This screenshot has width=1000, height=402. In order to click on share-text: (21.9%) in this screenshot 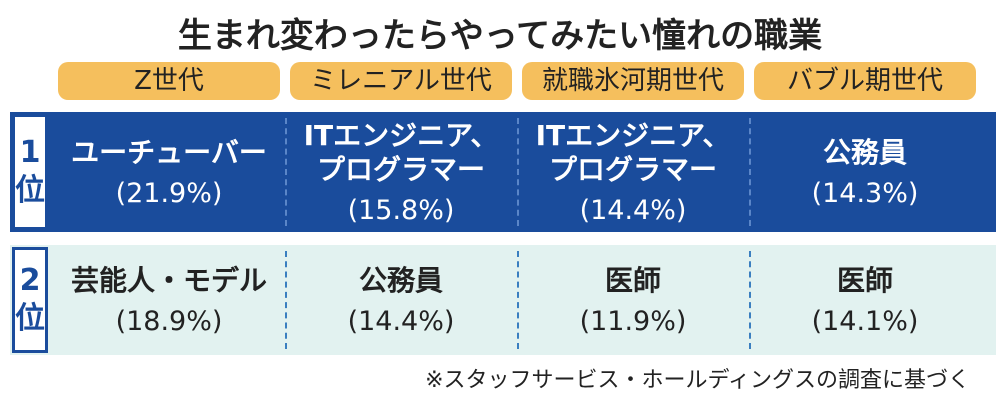, I will do `click(169, 193)`.